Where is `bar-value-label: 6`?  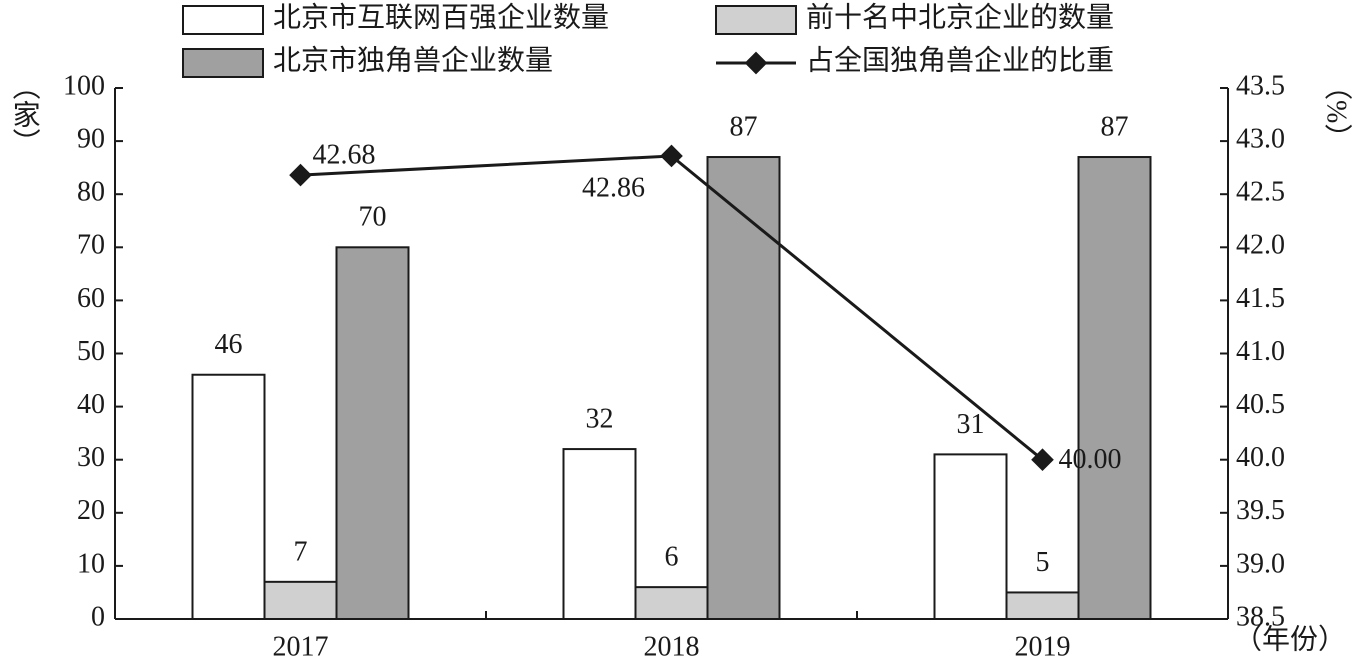 bar-value-label: 6 is located at coordinates (672, 557).